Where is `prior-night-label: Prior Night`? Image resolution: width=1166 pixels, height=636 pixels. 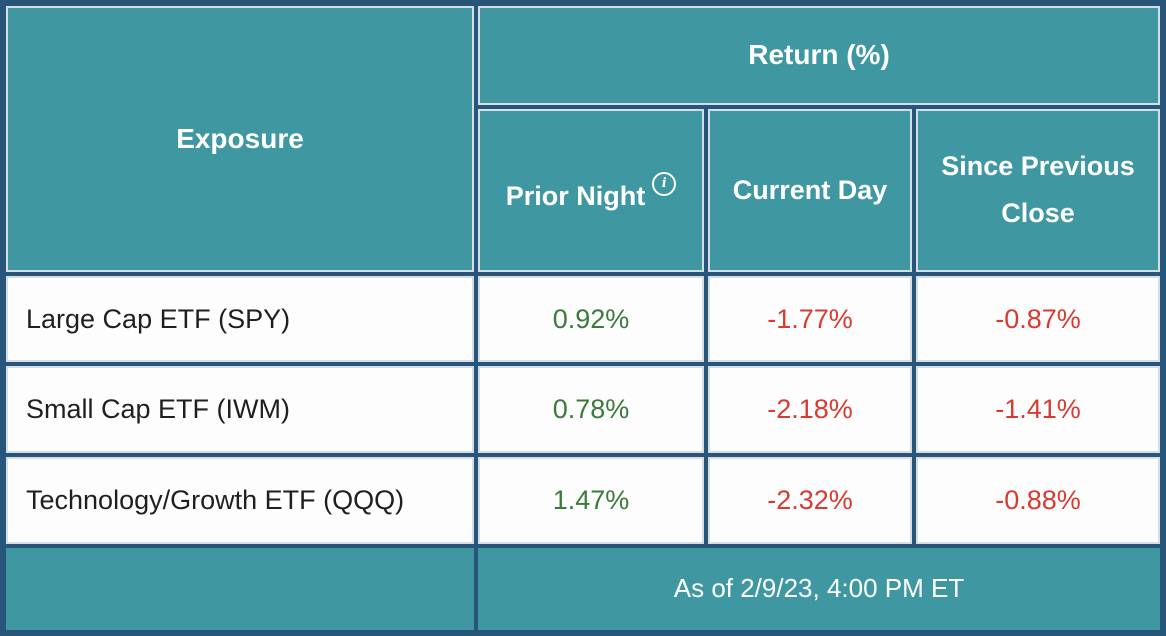
prior-night-label: Prior Night is located at coordinates (575, 196).